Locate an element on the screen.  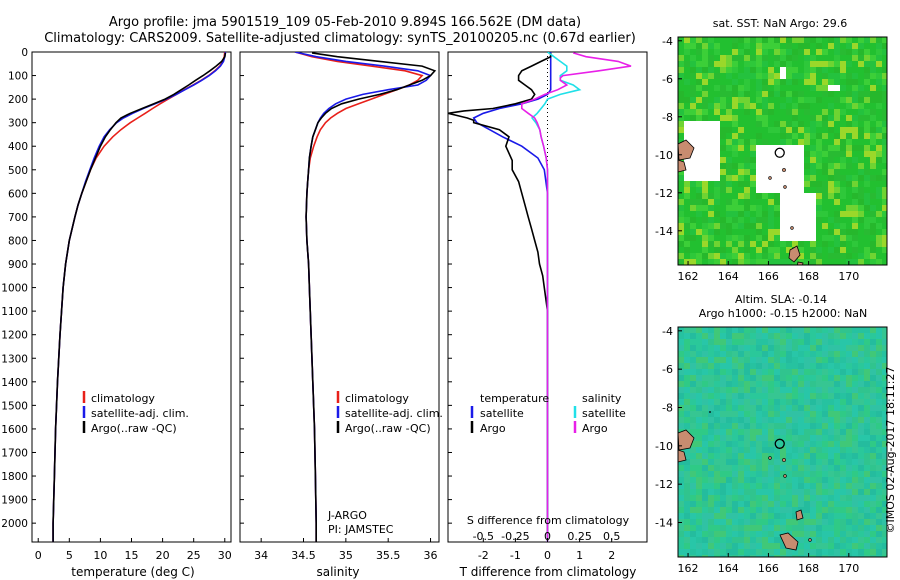
t-difference-xlabel: T difference from climatology is located at coordinates (548, 572).